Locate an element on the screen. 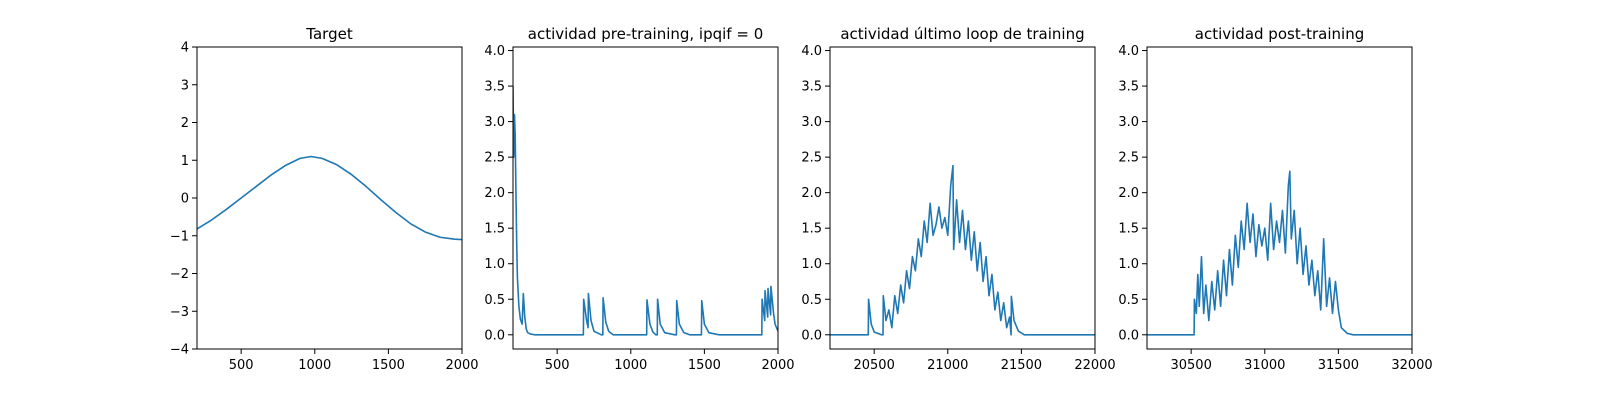 The image size is (1600, 400). chart-title: actividad pre-training, ipqif = 0 is located at coordinates (646, 34).